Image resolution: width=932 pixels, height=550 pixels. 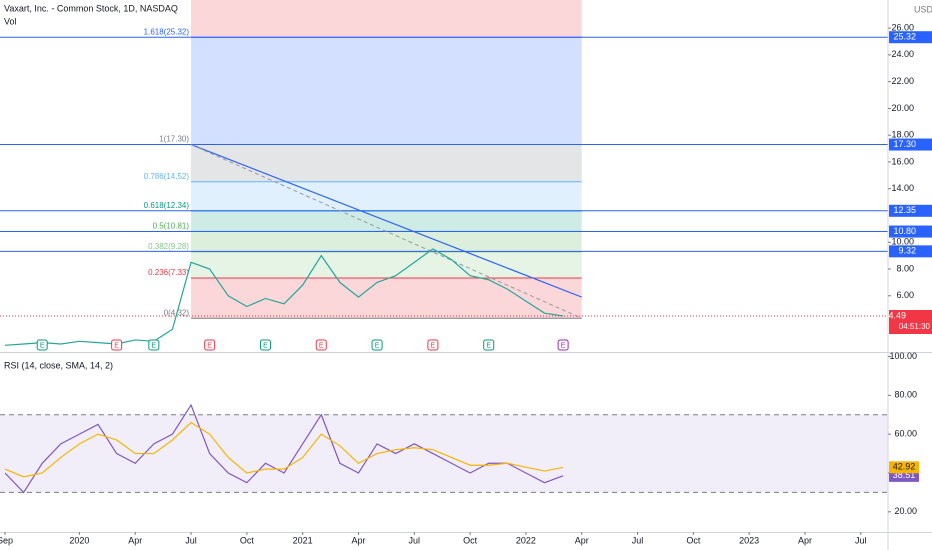 What do you see at coordinates (902, 242) in the screenshot?
I see `y-tick-label: 10.00` at bounding box center [902, 242].